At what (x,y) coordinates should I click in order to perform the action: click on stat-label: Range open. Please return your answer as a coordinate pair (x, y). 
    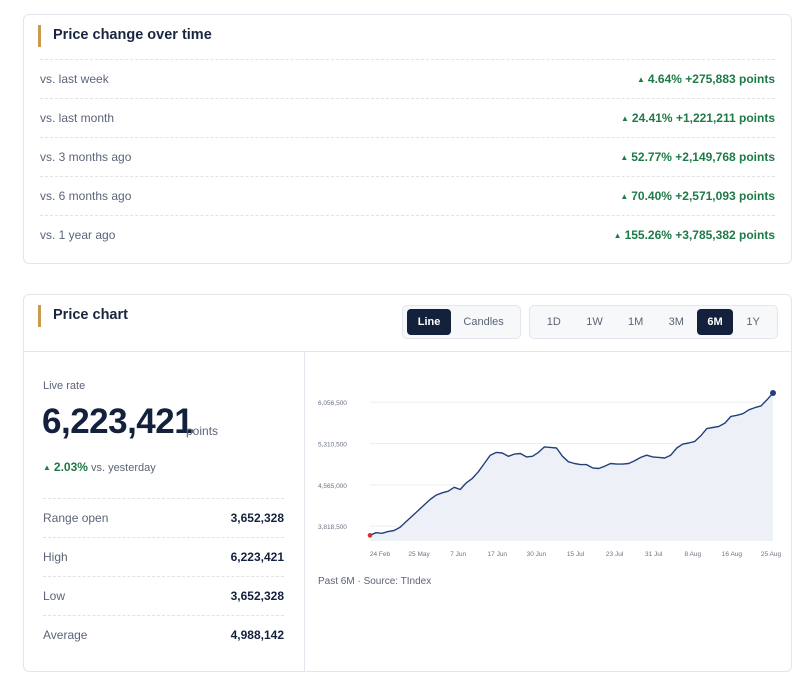
    Looking at the image, I should click on (76, 518).